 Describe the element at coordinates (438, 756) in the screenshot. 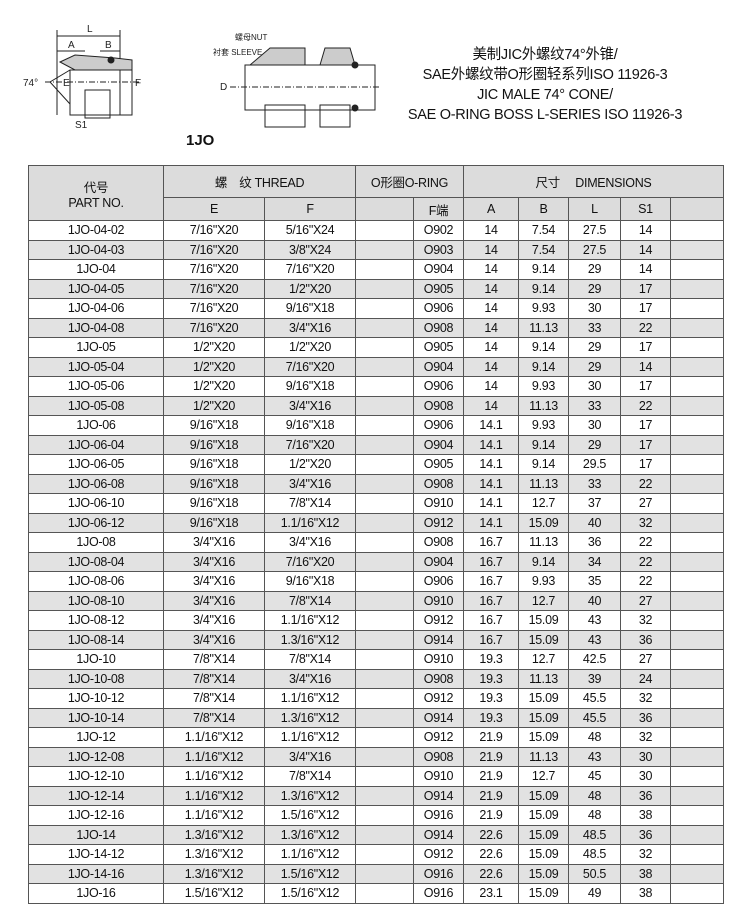

I see `cell-oring-f-end: O908` at that location.